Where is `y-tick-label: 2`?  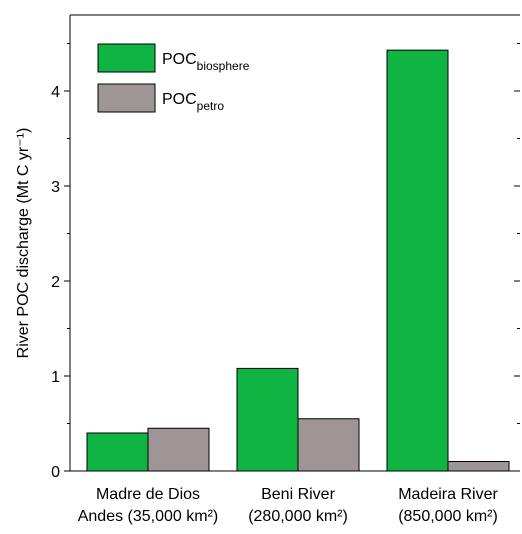 y-tick-label: 2 is located at coordinates (55, 282).